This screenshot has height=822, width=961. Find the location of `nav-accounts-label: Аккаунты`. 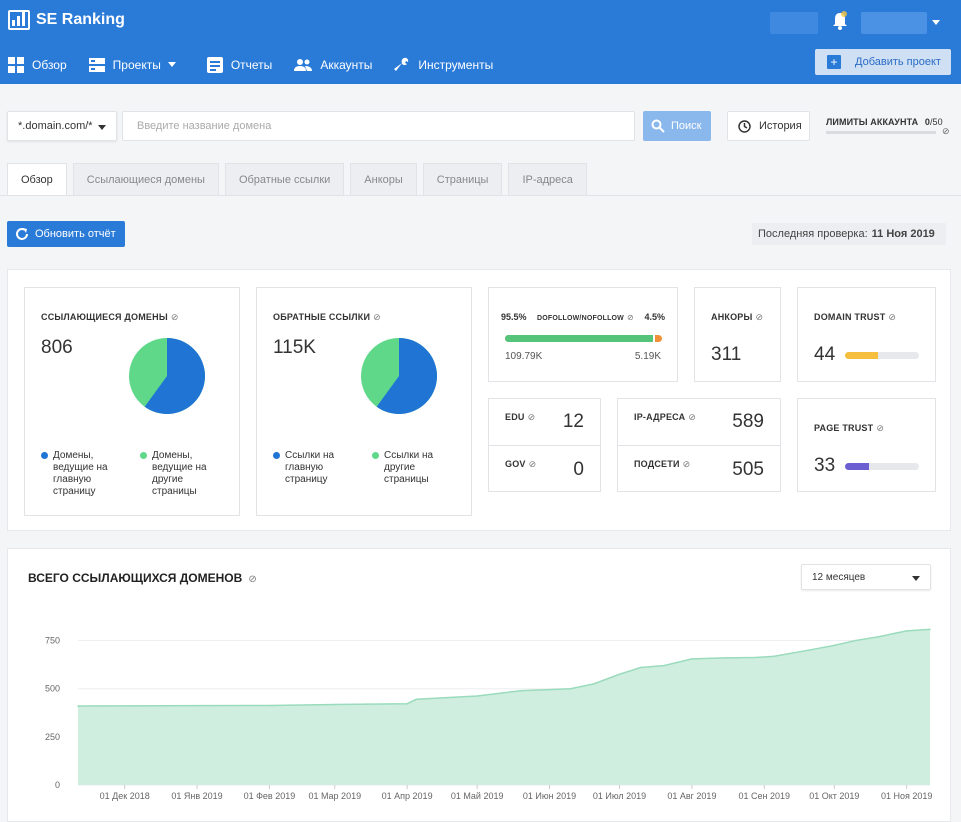

nav-accounts-label: Аккаунты is located at coordinates (346, 65).